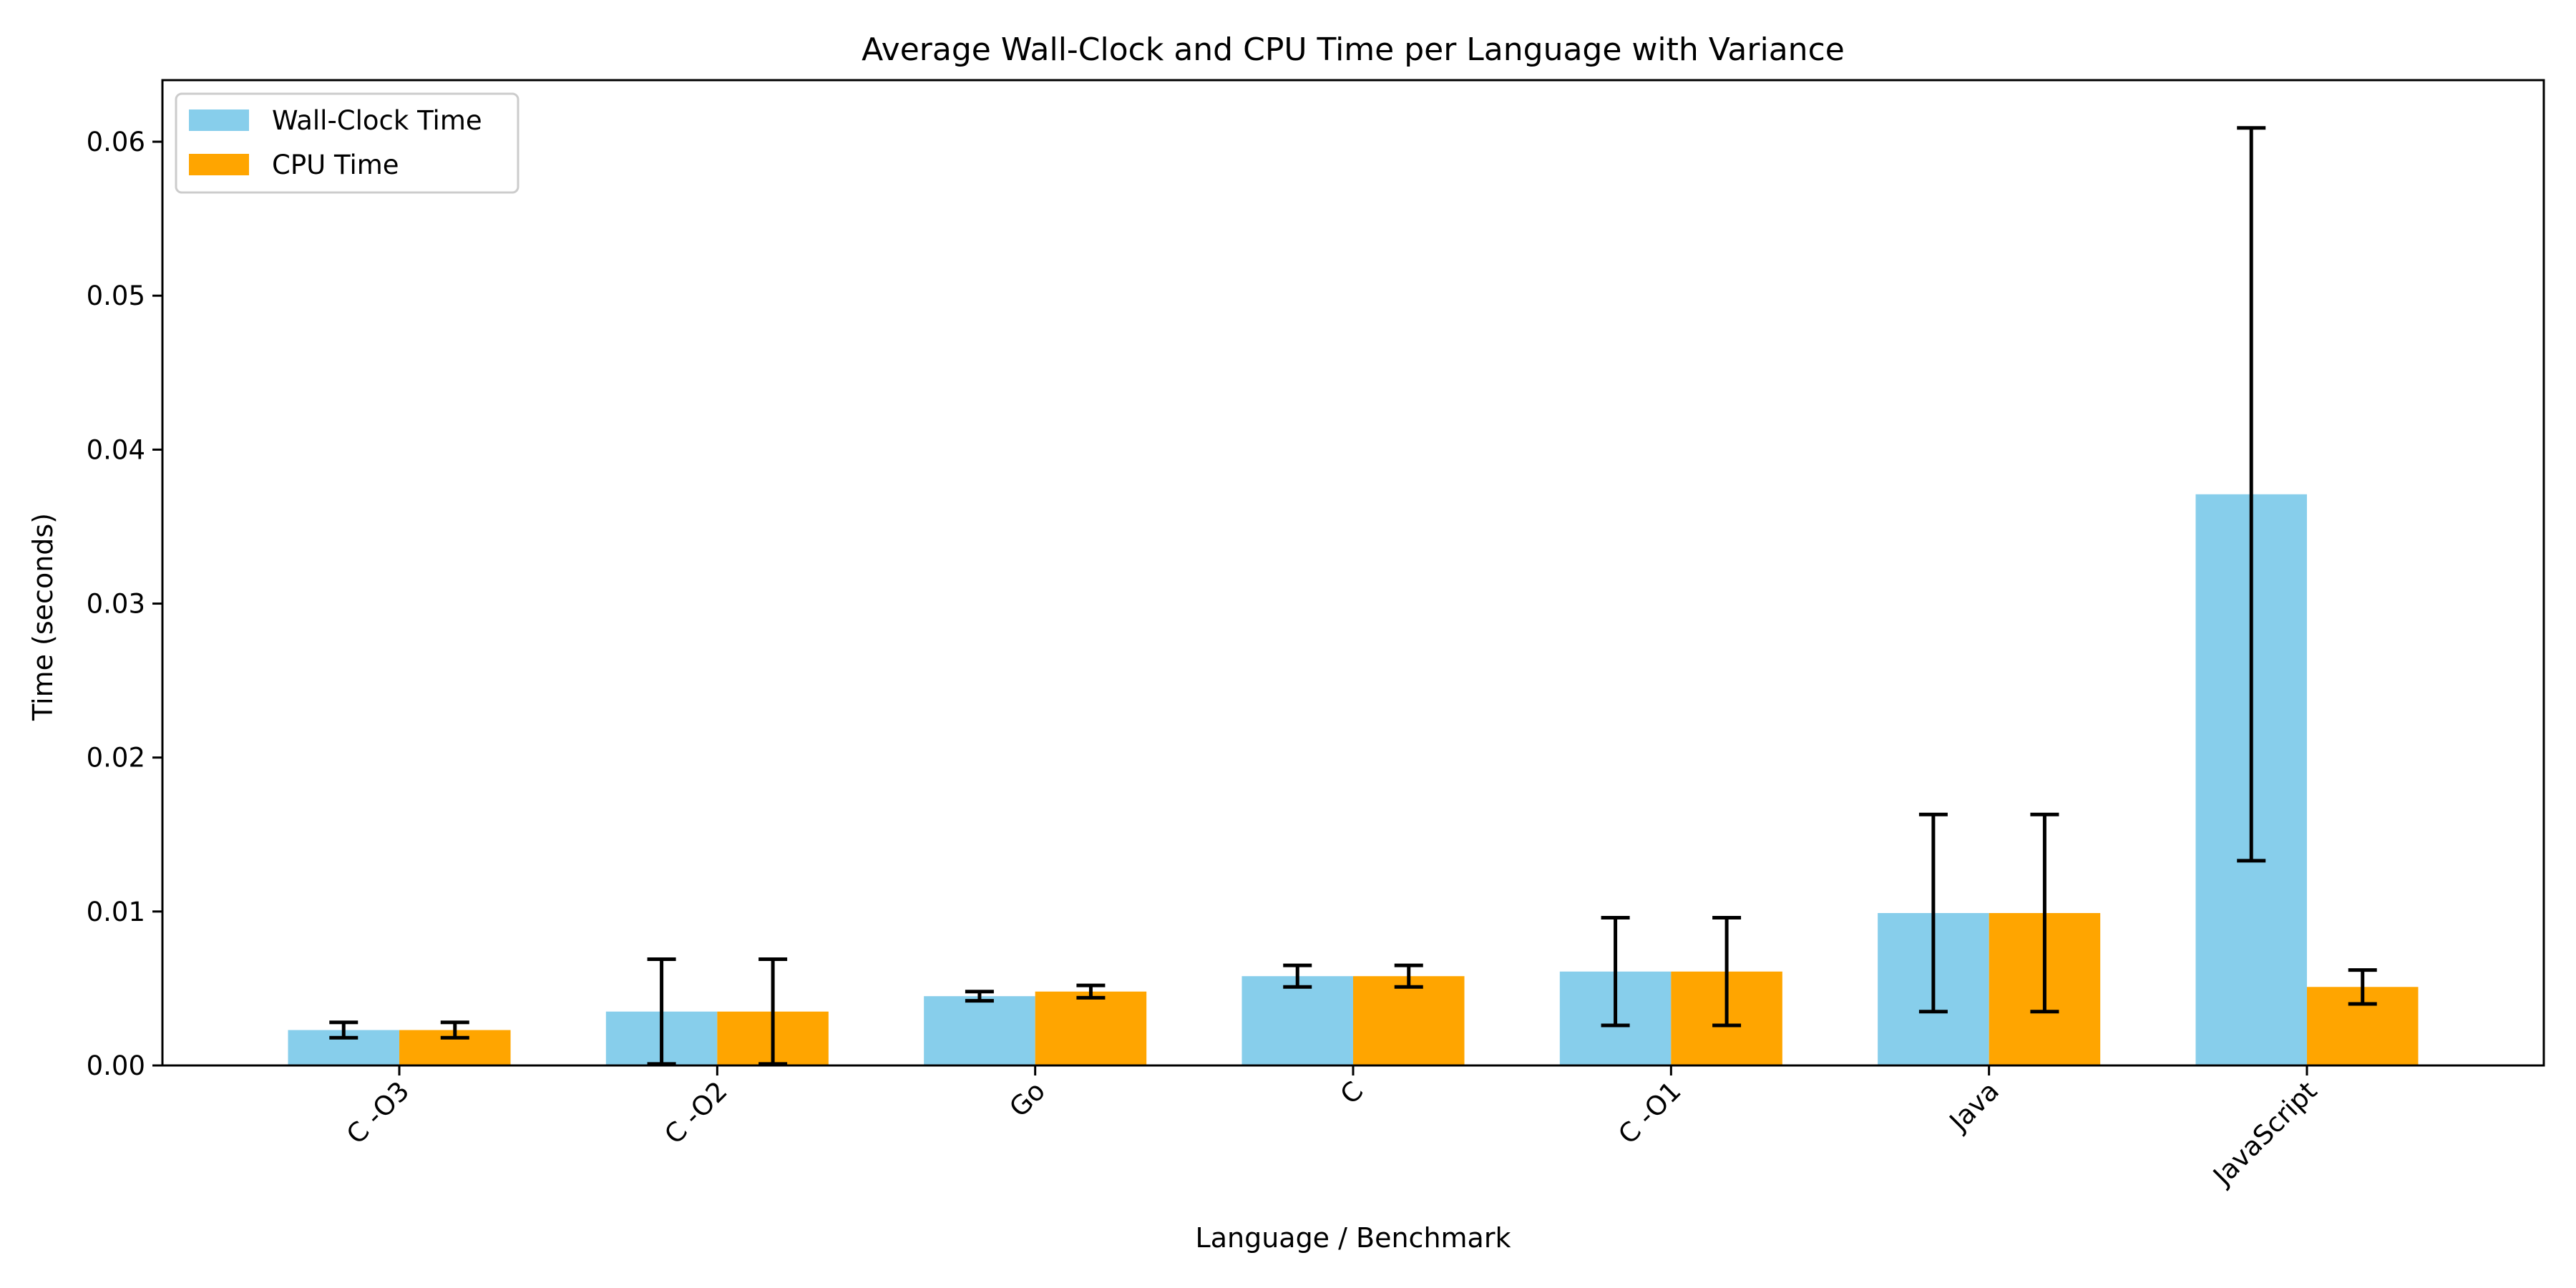 Image resolution: width=2576 pixels, height=1288 pixels. I want to click on y-tick-label: 0.05, so click(116, 295).